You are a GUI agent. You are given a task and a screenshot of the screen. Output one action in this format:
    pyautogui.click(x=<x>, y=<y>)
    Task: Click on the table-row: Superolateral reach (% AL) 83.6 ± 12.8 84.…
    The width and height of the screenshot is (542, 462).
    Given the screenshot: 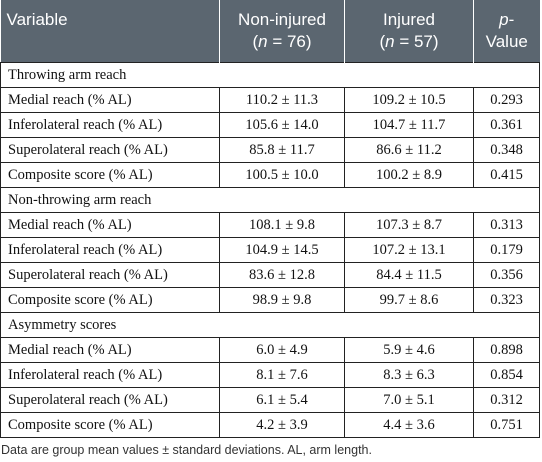 What is the action you would take?
    pyautogui.click(x=270, y=274)
    